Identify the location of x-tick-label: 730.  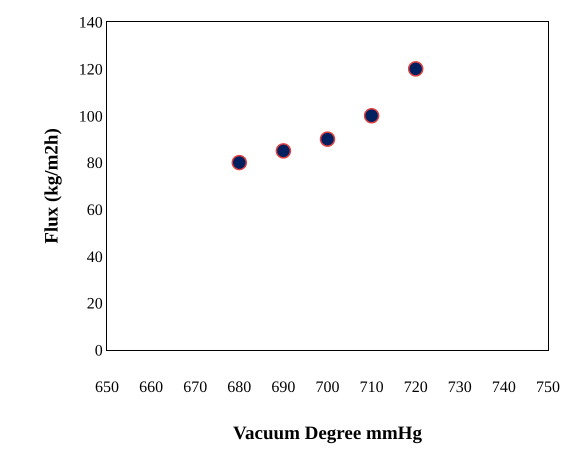
(460, 387).